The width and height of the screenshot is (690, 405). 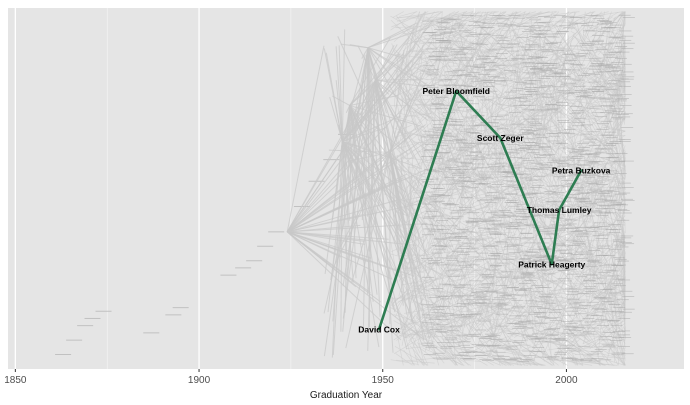 What do you see at coordinates (559, 210) in the screenshot?
I see `node-label: Thomas Lumley` at bounding box center [559, 210].